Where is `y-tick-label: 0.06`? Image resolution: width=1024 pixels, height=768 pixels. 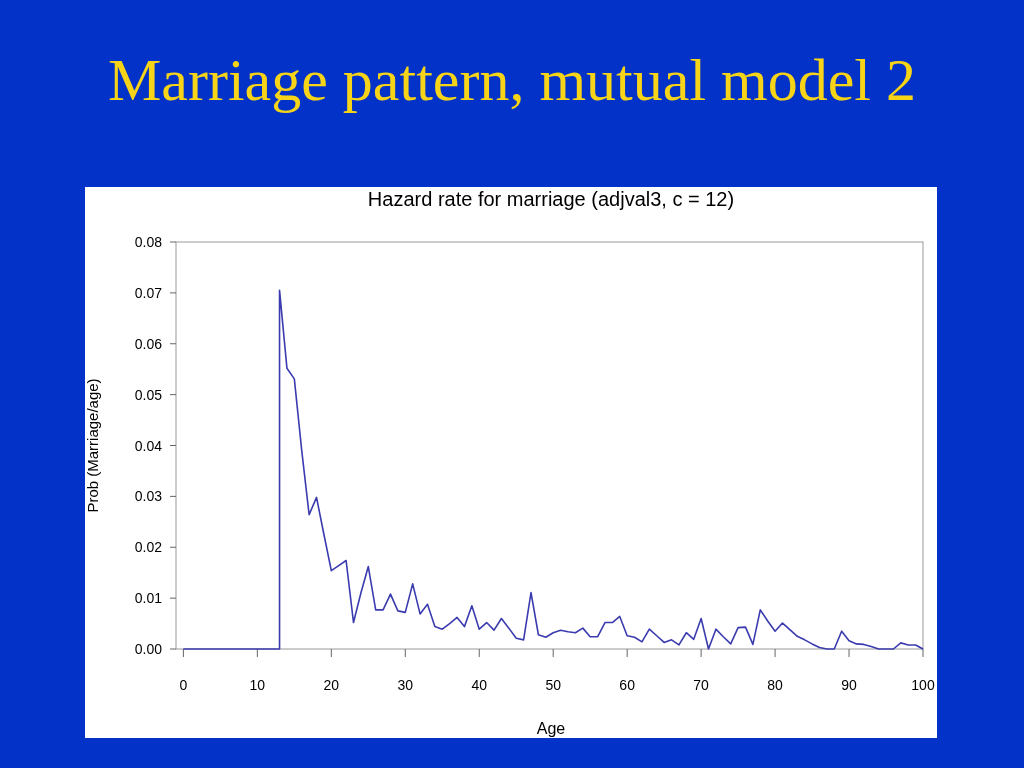 y-tick-label: 0.06 is located at coordinates (148, 343).